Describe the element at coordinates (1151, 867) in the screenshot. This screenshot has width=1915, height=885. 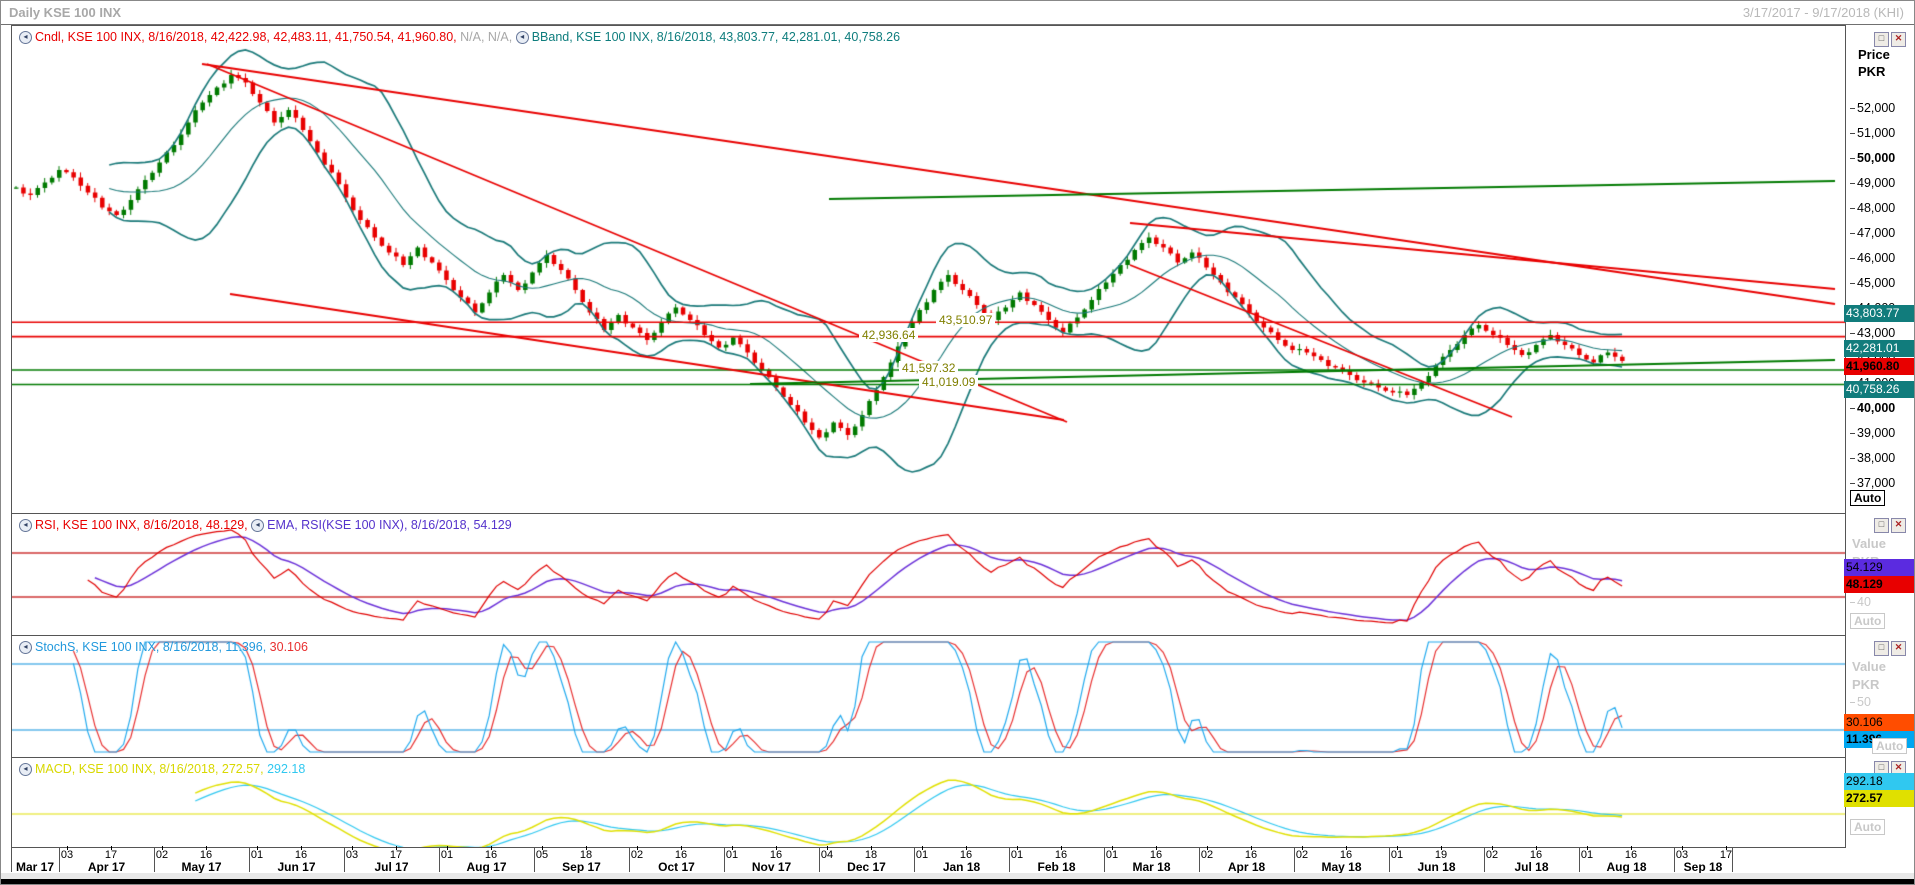
I see `month-label: Mar 18` at that location.